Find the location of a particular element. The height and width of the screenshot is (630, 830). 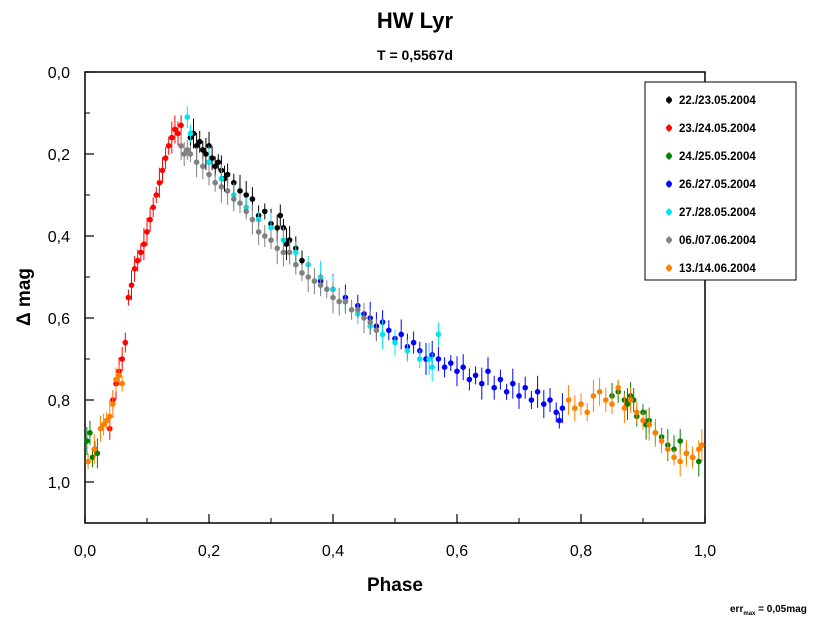

y-tick-label: 0,6 is located at coordinates (59, 319).